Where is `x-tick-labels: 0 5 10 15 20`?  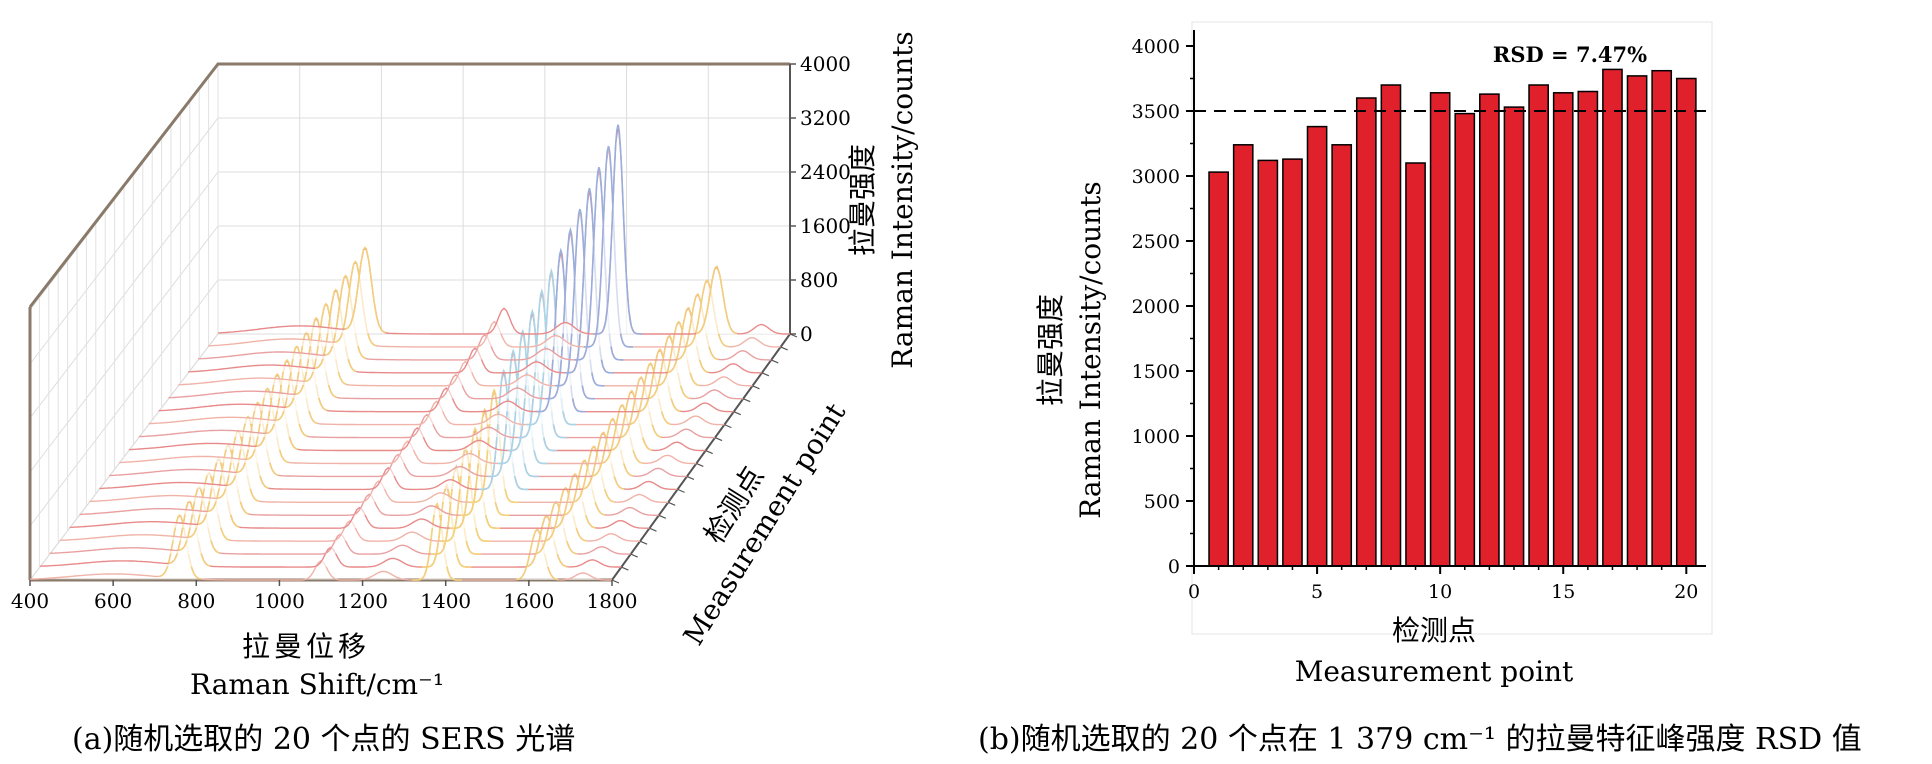 x-tick-labels: 0 5 10 15 20 is located at coordinates (1443, 584).